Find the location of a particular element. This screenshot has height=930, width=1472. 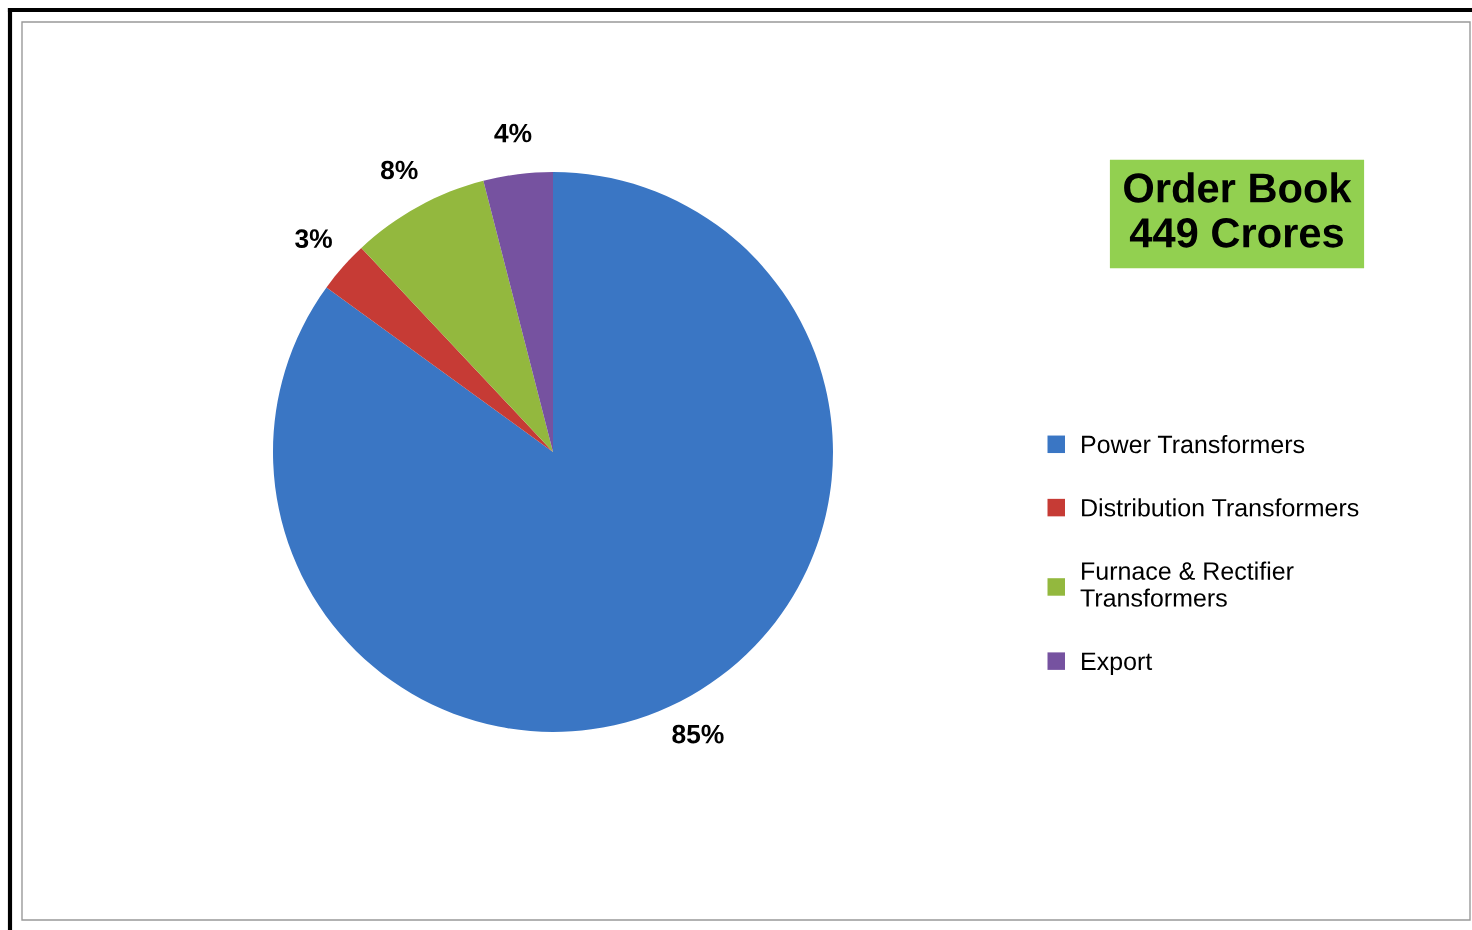

data-label: 85% is located at coordinates (698, 734).